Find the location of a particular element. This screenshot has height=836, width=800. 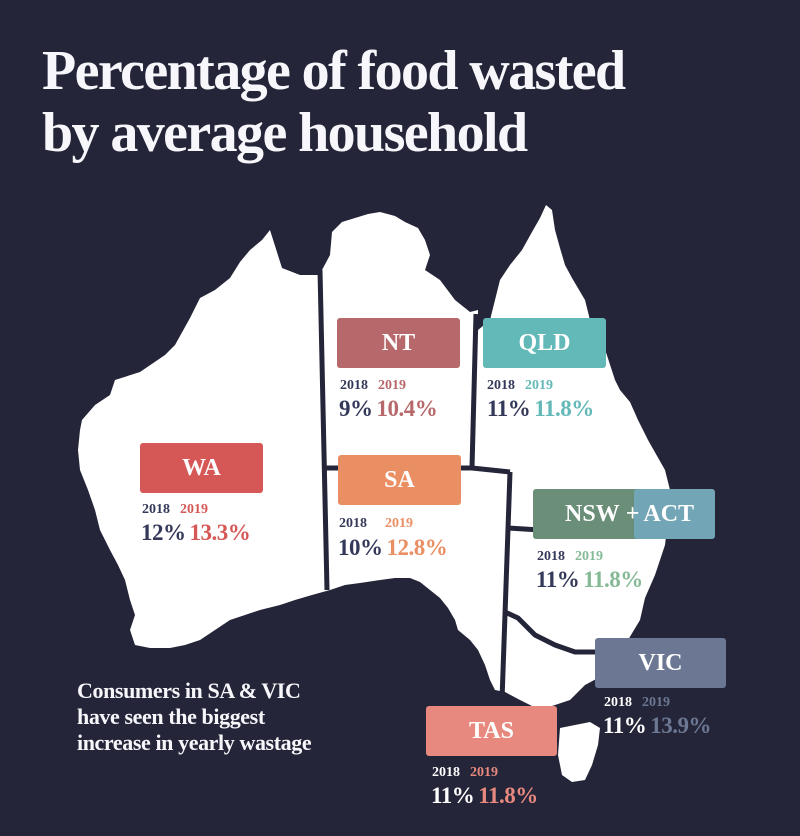

plus-sign: + is located at coordinates (632, 513).